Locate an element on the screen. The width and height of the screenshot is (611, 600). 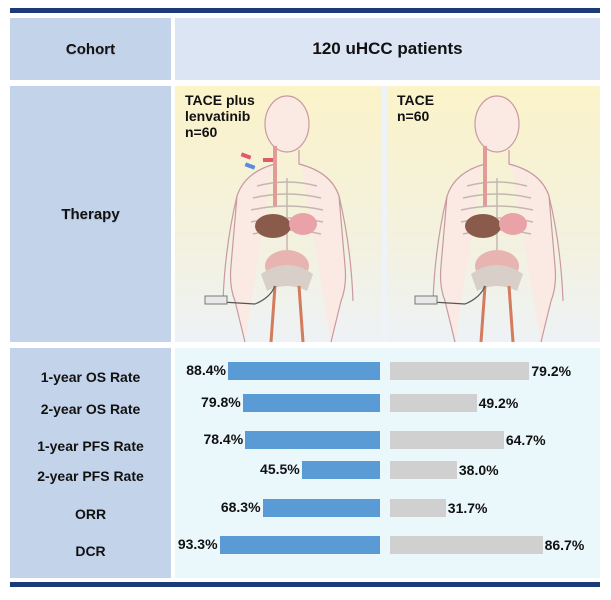
cohort-value-header: 120 uHCC patients is located at coordinates (387, 49).